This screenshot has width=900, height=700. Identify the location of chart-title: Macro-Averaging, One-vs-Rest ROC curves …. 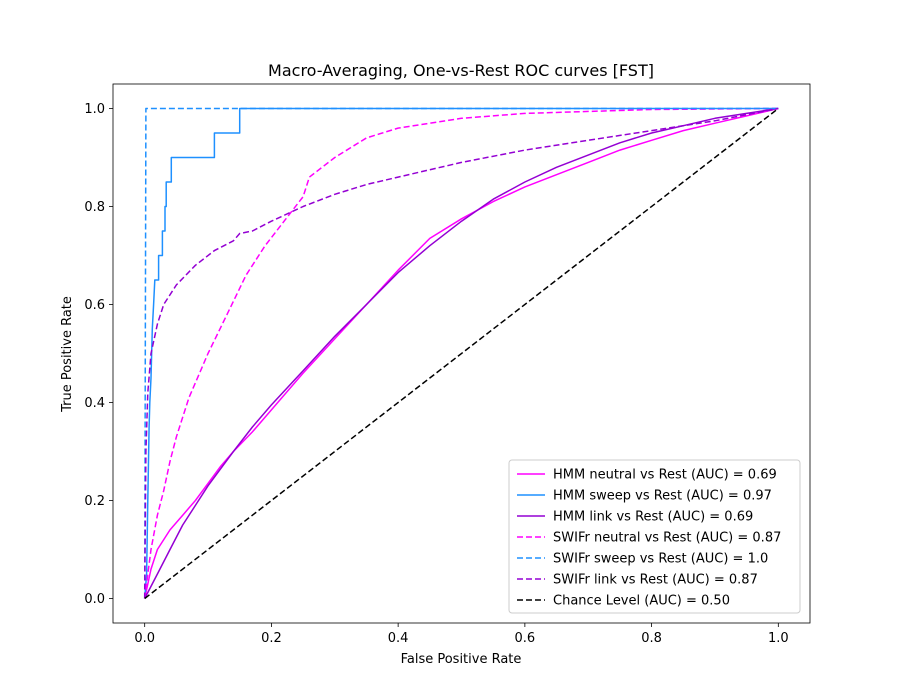
(461, 70).